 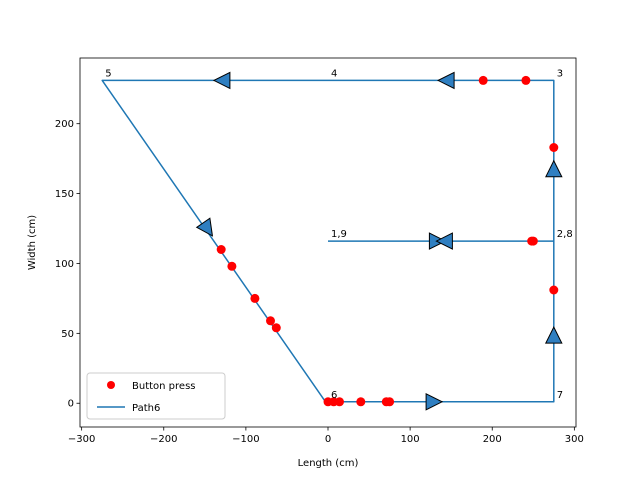 I want to click on x-axis-label: Length (cm), so click(x=328, y=463).